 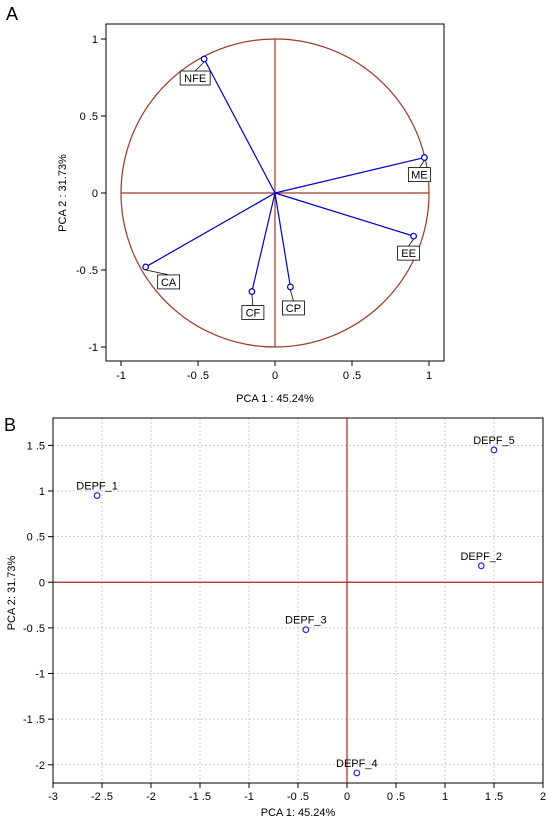 What do you see at coordinates (102, 797) in the screenshot?
I see `x-tick-label: -2 .5` at bounding box center [102, 797].